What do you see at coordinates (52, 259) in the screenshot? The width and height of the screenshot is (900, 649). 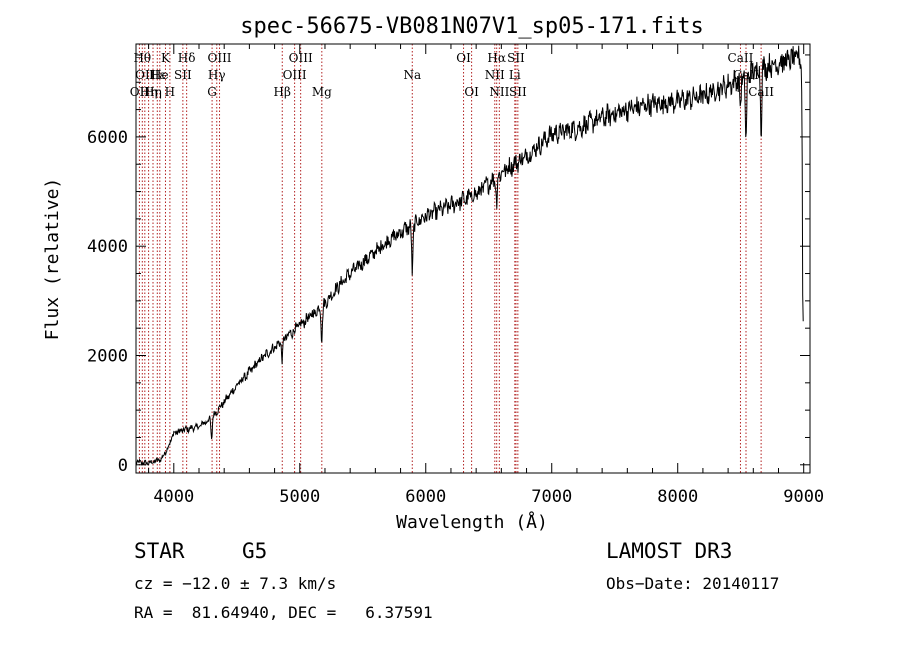 I see `y-axis-label: Flux (relative)` at bounding box center [52, 259].